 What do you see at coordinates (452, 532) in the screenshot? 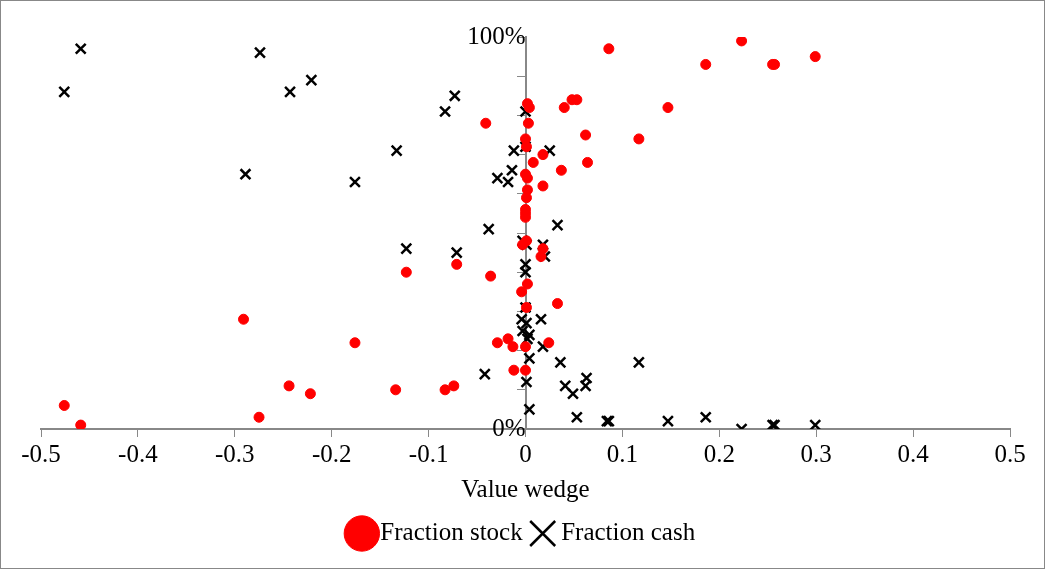
I see `legend-label: Fraction stock` at bounding box center [452, 532].